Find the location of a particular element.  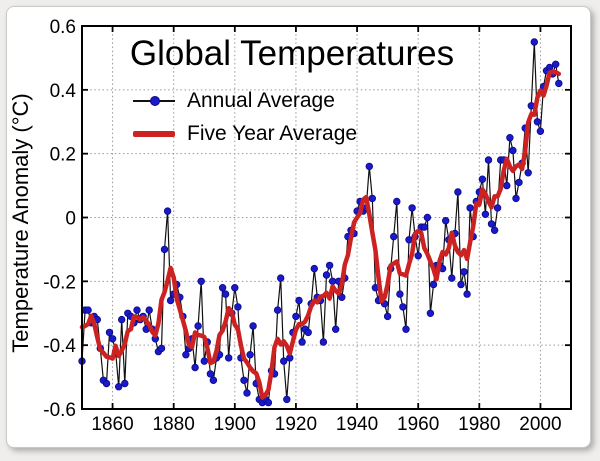

annual-average-marker-icon is located at coordinates (154, 101).